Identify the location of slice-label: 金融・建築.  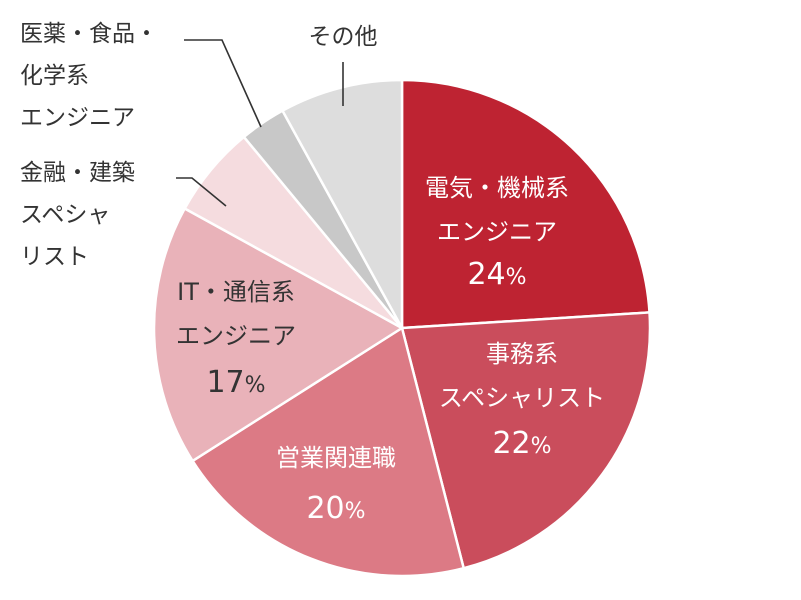
(77, 173).